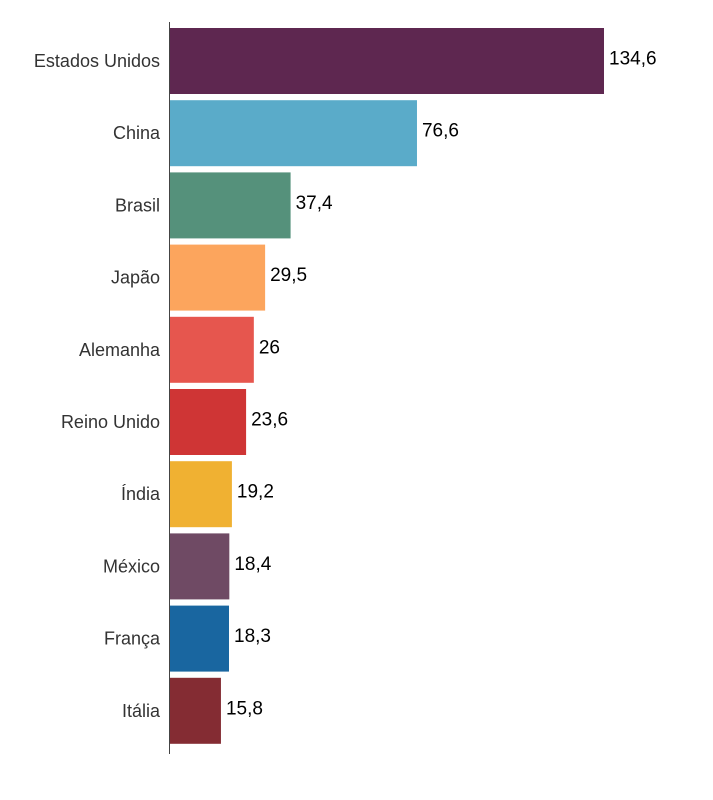 This screenshot has height=800, width=713. I want to click on value-label: 23,6, so click(269, 420).